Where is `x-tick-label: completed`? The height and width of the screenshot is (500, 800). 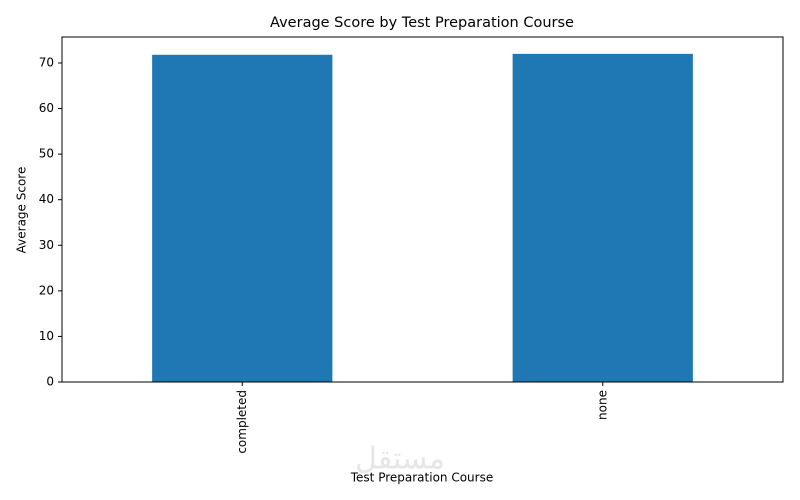 x-tick-label: completed is located at coordinates (242, 422).